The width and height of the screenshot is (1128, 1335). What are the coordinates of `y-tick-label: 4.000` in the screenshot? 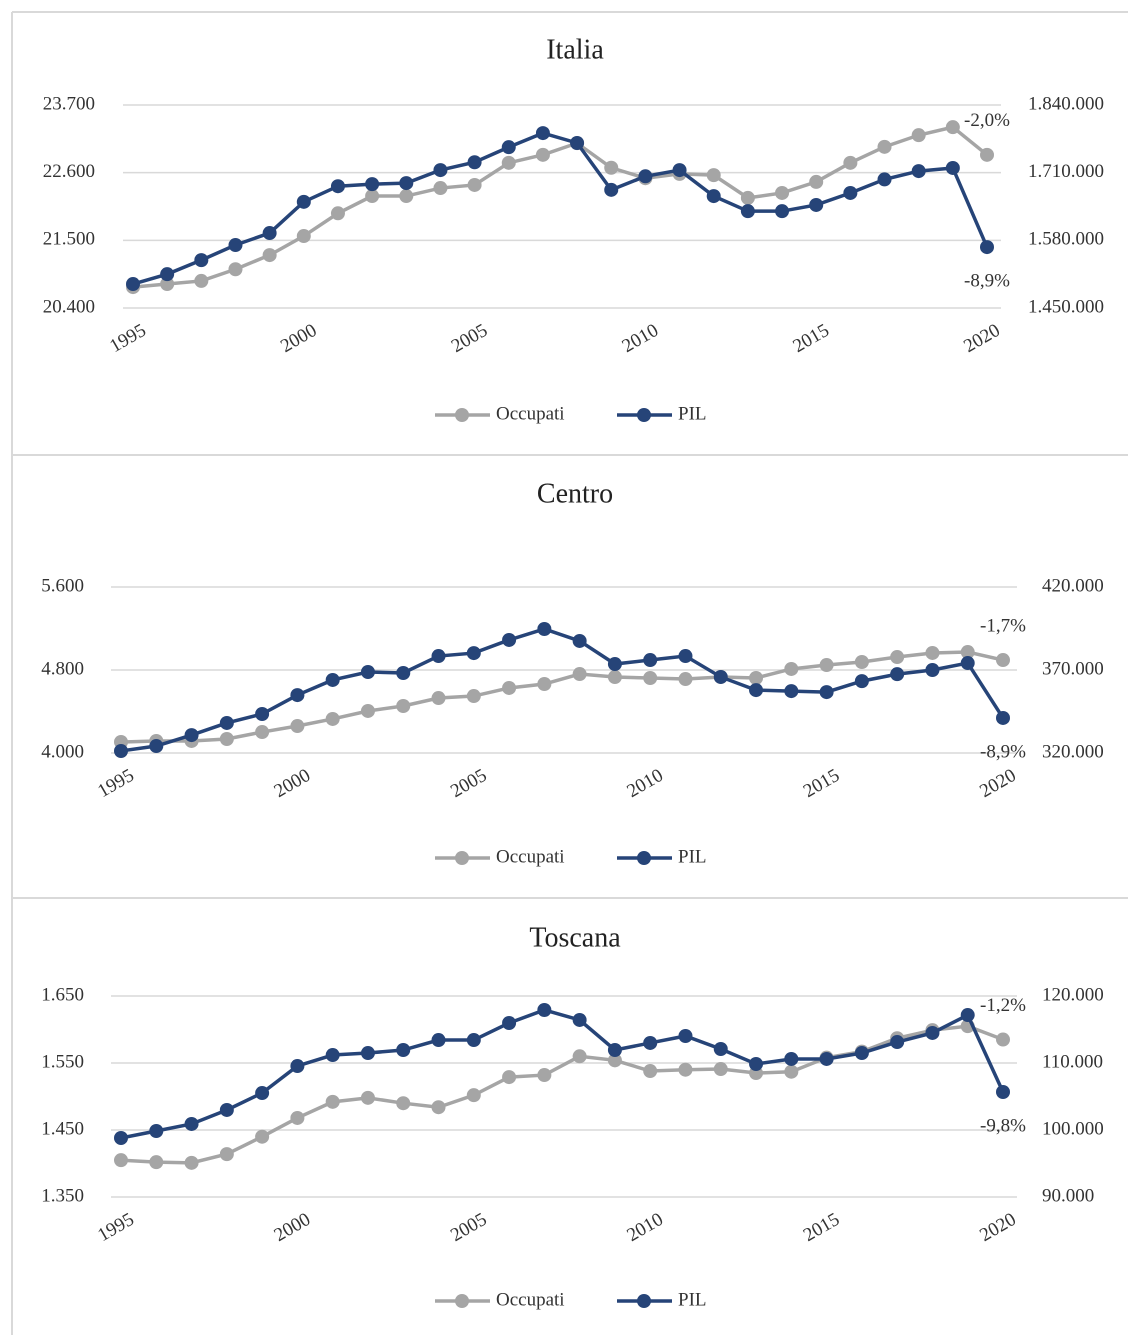 It's located at (62, 751).